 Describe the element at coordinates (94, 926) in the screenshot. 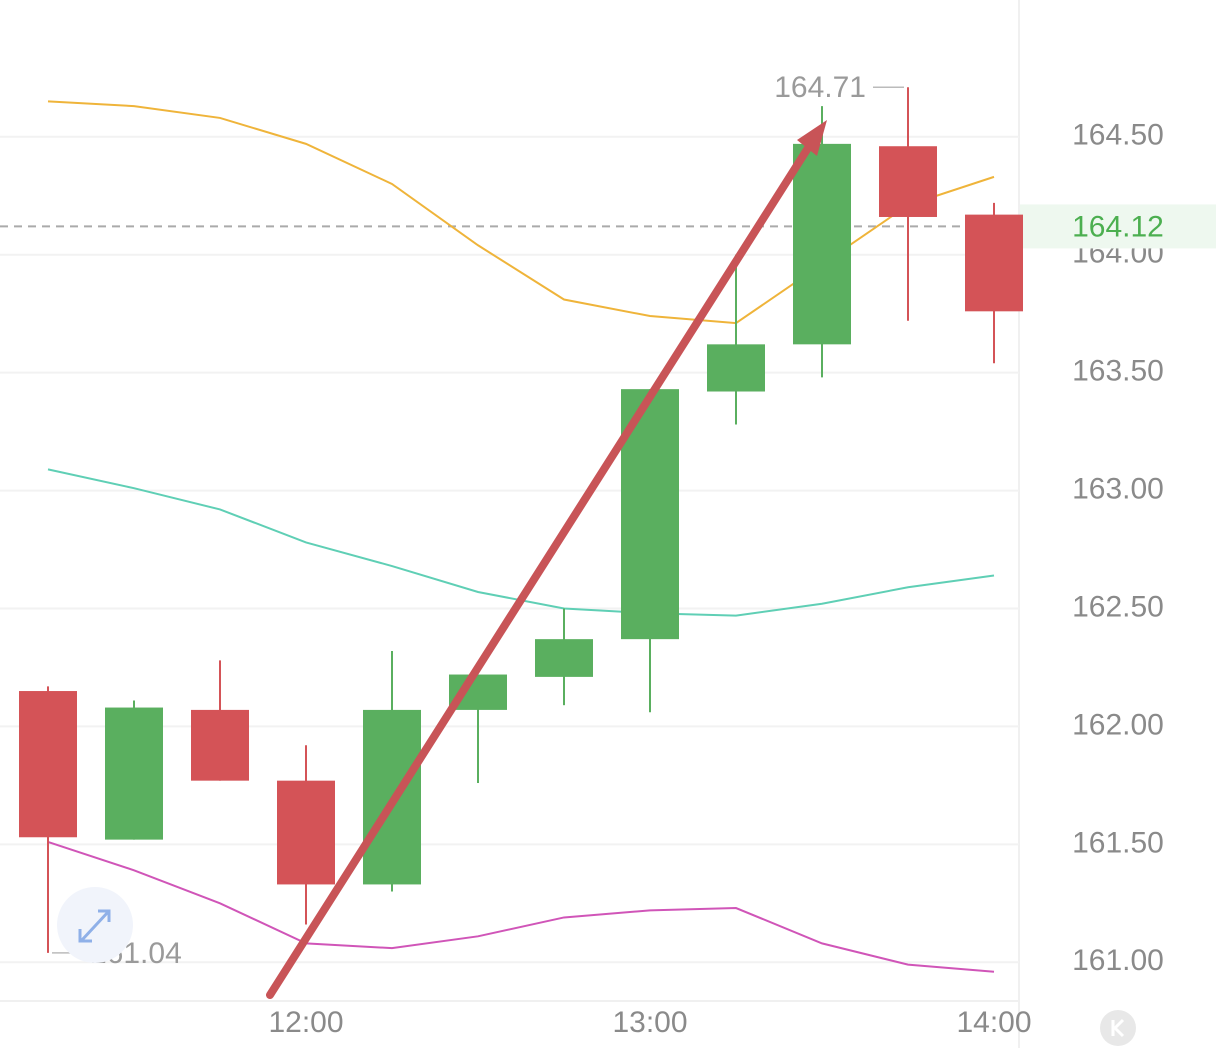

I see `expand-icon` at that location.